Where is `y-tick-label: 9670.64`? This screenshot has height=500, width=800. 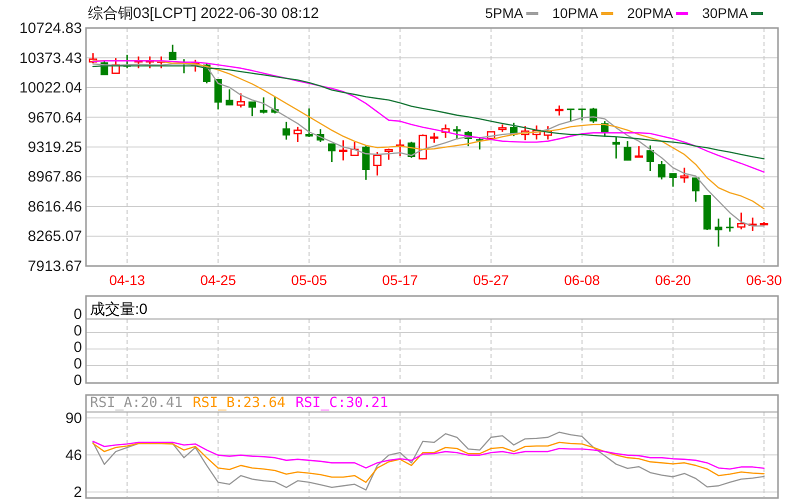
y-tick-label: 9670.64 is located at coordinates (55, 117).